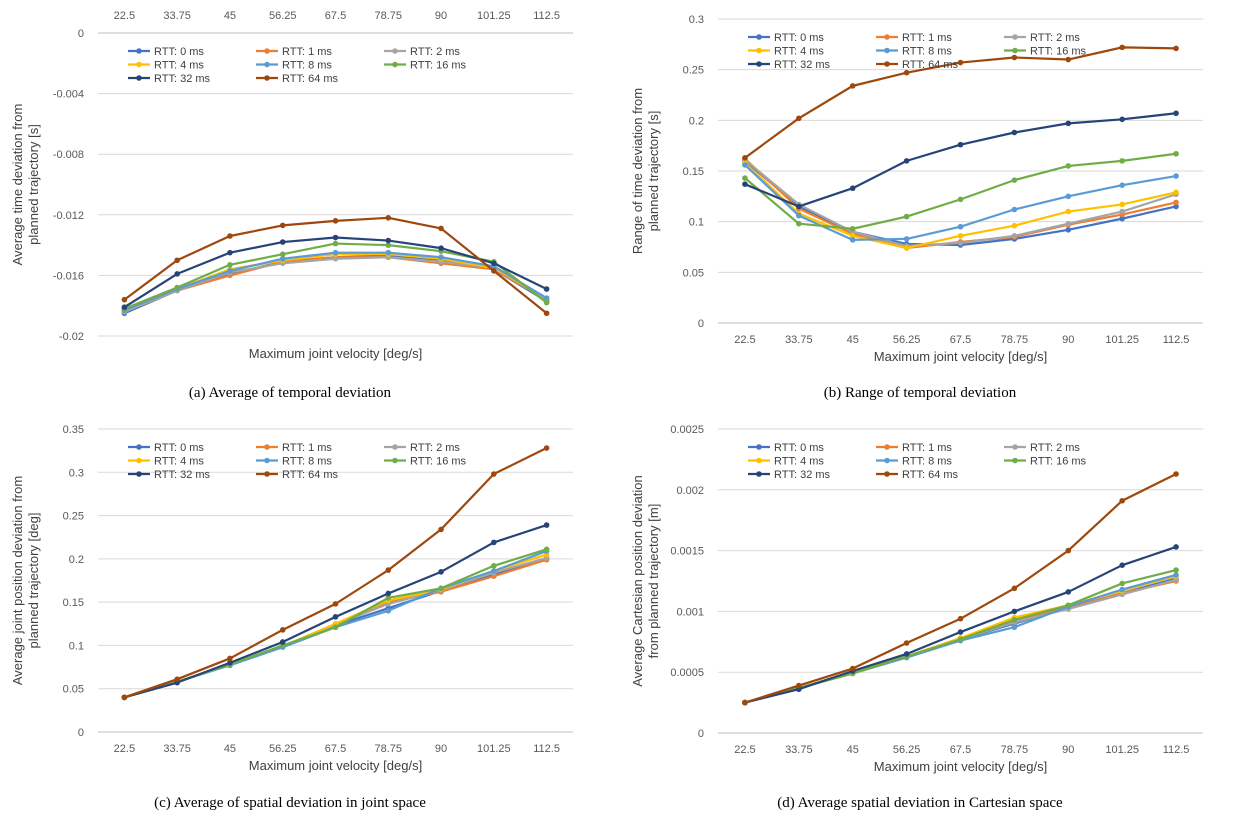 The height and width of the screenshot is (822, 1235). I want to click on legend-label: RTT: 1 ms, so click(927, 448).